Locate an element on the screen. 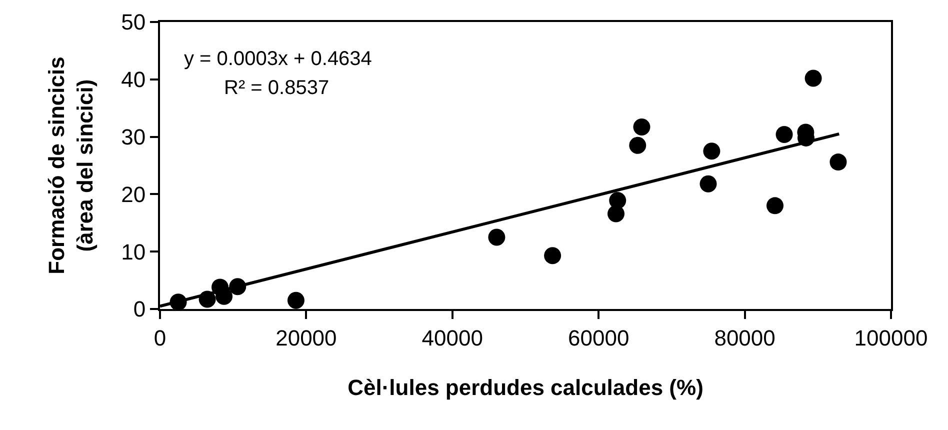  y-tick-label: 0 is located at coordinates (139, 309).